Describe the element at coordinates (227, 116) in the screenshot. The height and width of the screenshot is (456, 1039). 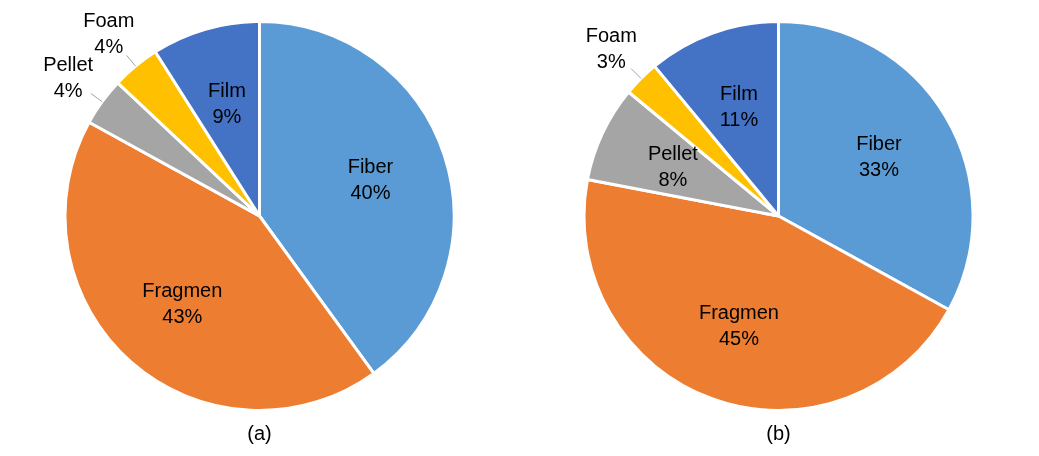
I see `data-label: 9%` at that location.